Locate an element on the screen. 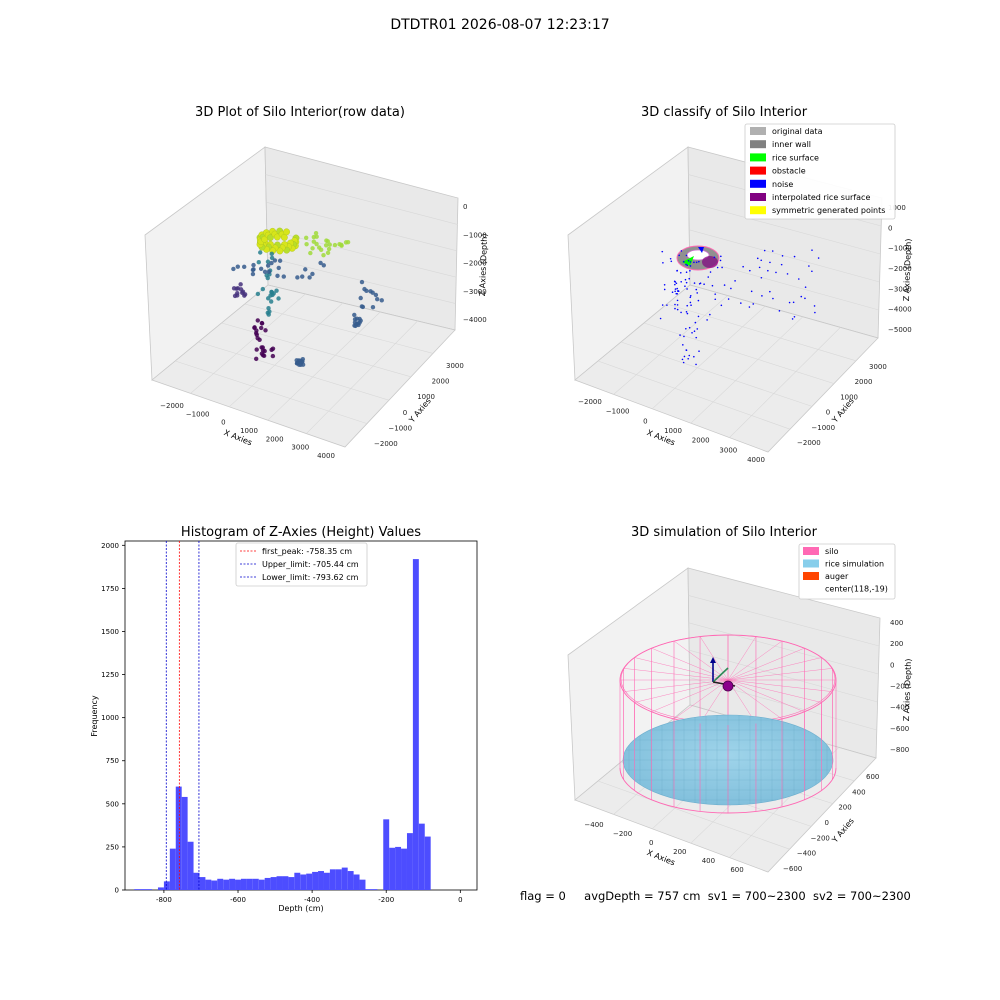 The width and height of the screenshot is (1000, 1000). z-tick-label: 200 is located at coordinates (896, 644).